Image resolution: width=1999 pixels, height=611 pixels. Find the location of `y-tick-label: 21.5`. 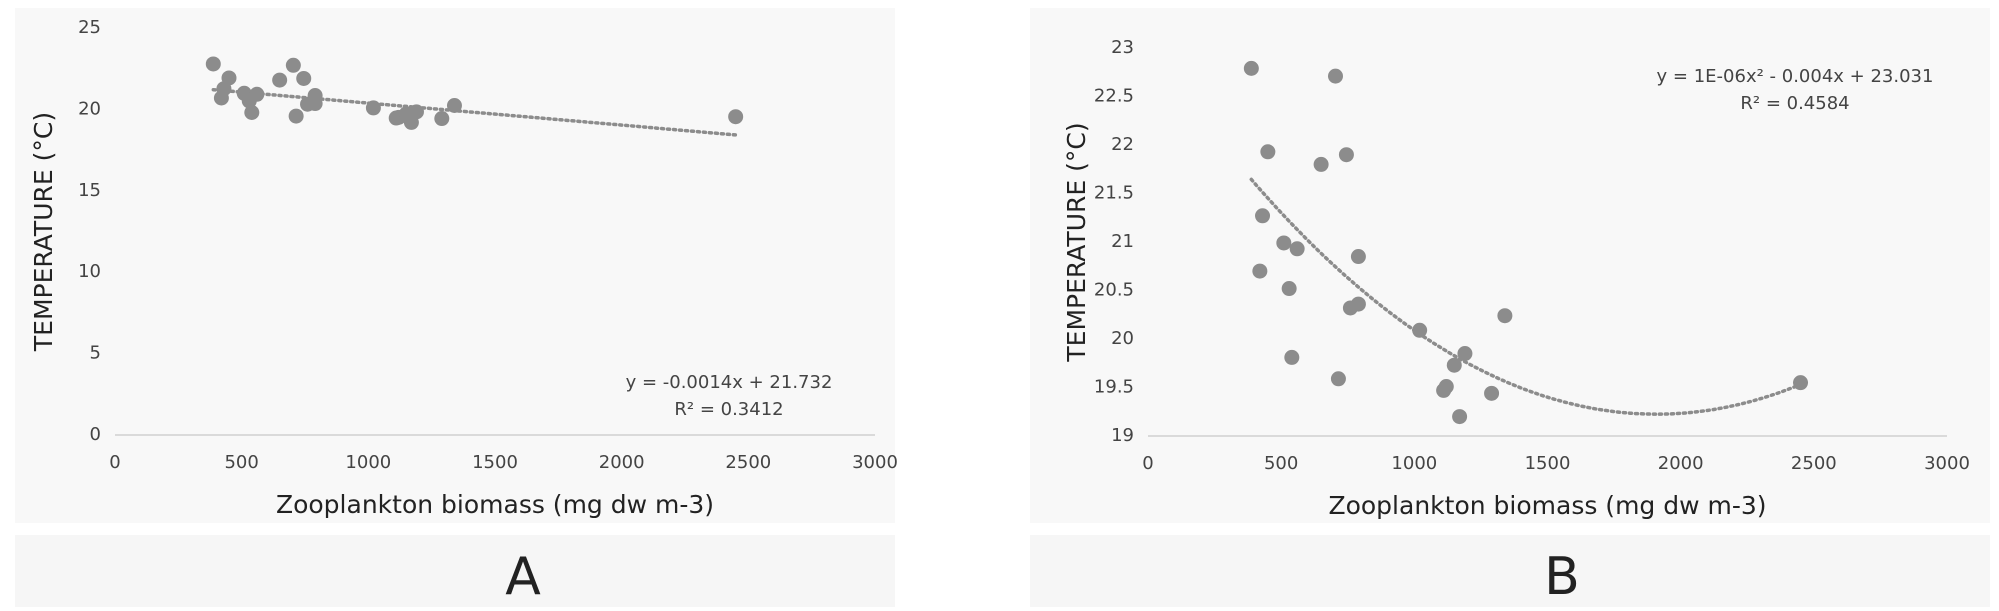

y-tick-label: 21.5 is located at coordinates (1114, 193).